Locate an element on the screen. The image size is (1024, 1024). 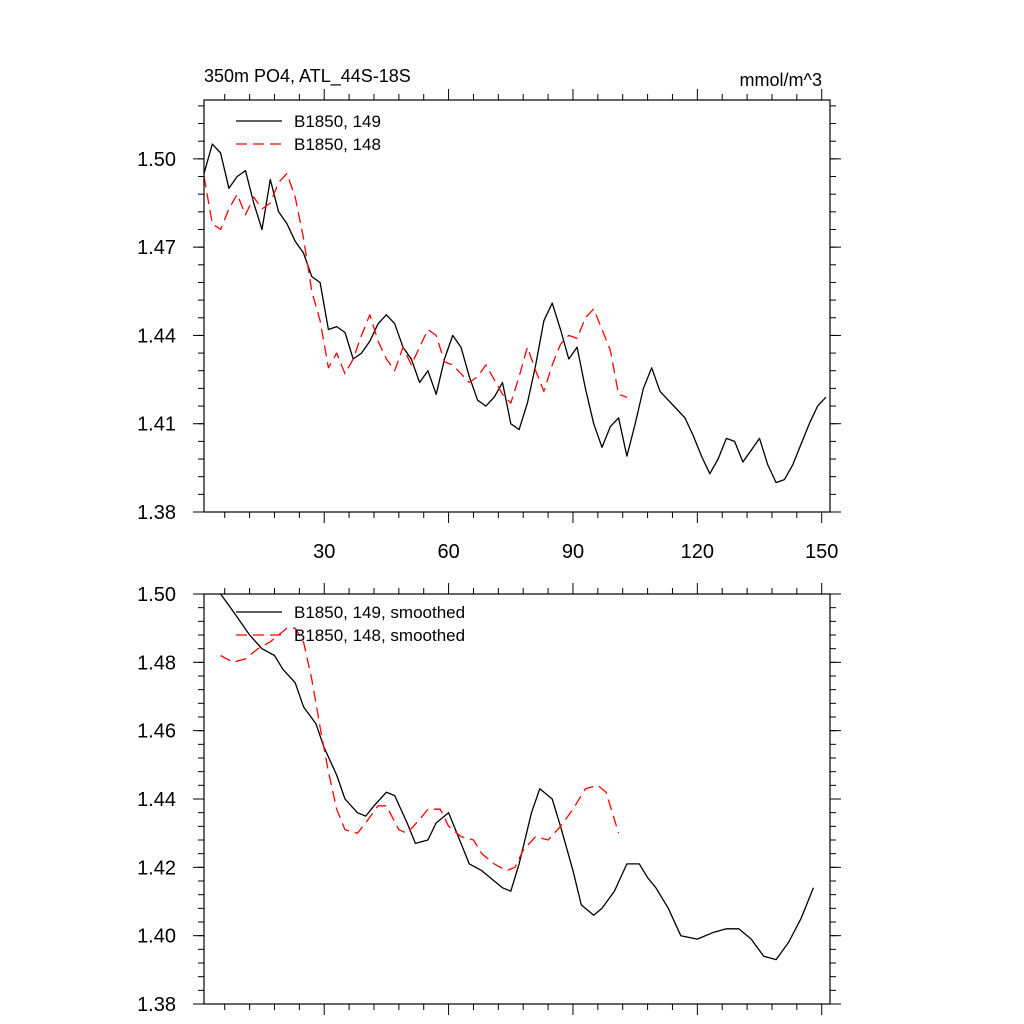
y-tick-label: 1.42 is located at coordinates (156, 868).